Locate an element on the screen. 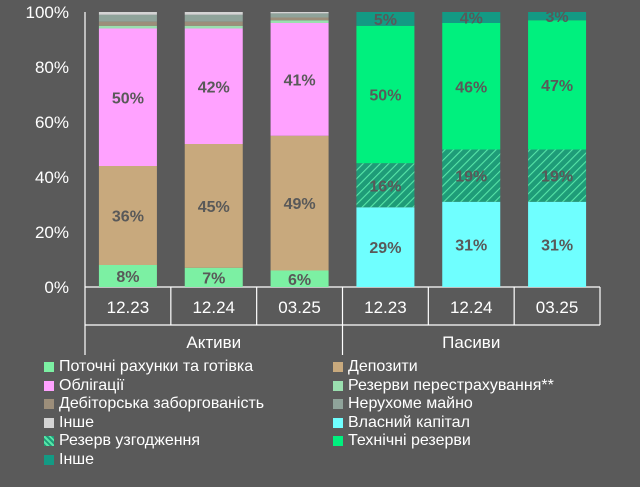  legend-item: Резерви перестрахування** is located at coordinates (443, 386).